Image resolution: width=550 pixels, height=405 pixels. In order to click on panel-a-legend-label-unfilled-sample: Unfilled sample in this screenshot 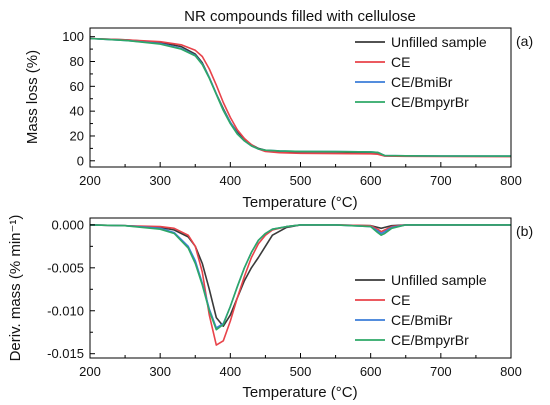, I will do `click(439, 42)`.